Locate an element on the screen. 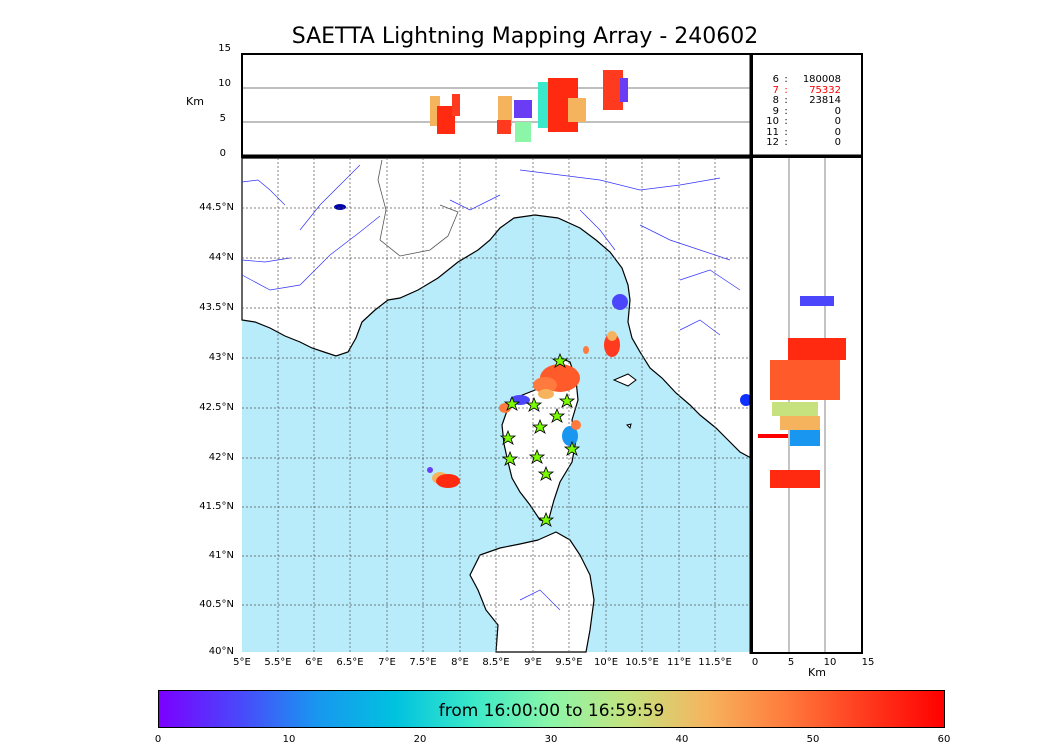 This screenshot has height=750, width=1050. time-colorbar: from 16:00:00 to 16:59:59 is located at coordinates (551, 709).